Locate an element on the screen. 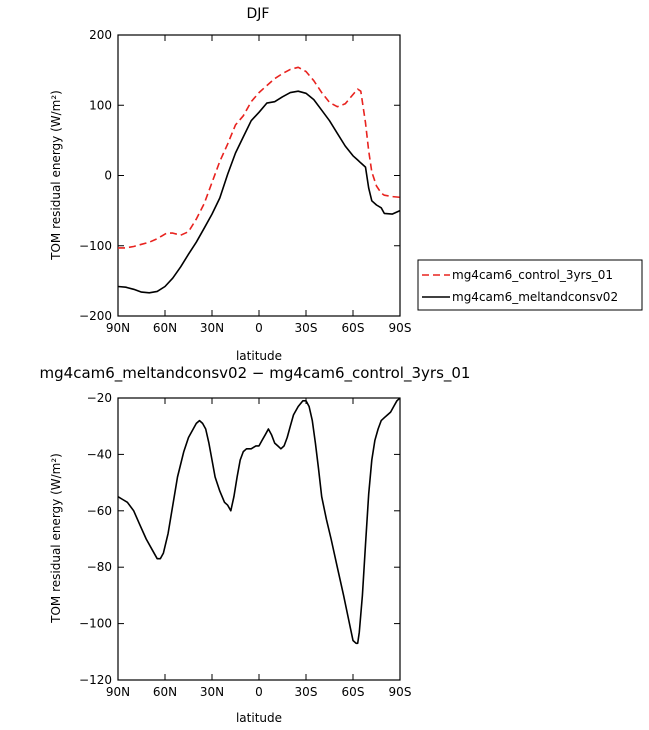  y-tick-label: −40 is located at coordinates (99, 454).